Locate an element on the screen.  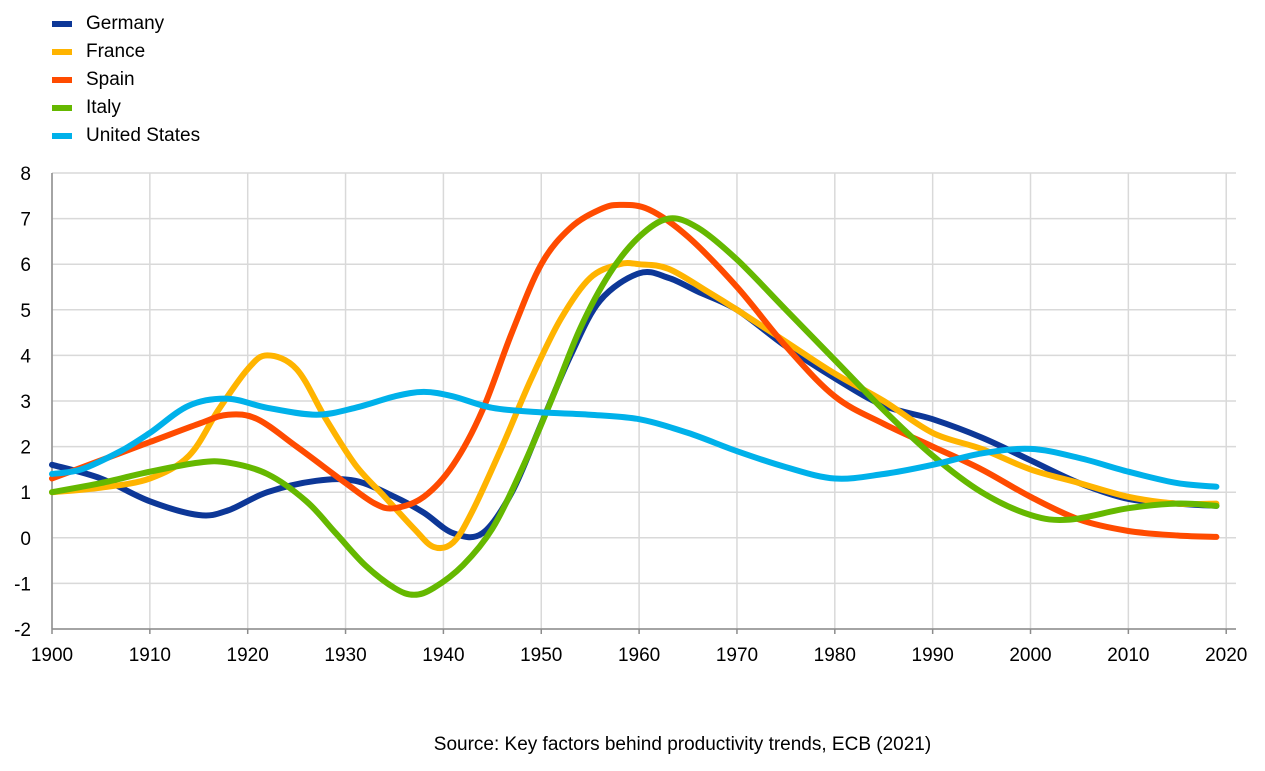
legend-label: United States is located at coordinates (143, 135).